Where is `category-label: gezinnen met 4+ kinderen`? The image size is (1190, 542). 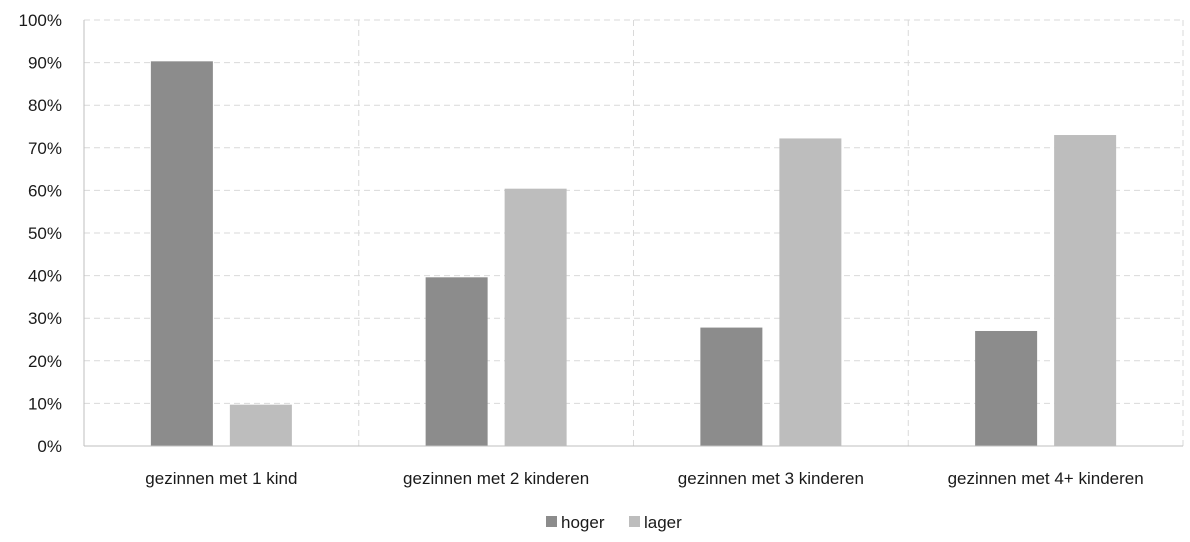
category-label: gezinnen met 4+ kinderen is located at coordinates (1046, 478).